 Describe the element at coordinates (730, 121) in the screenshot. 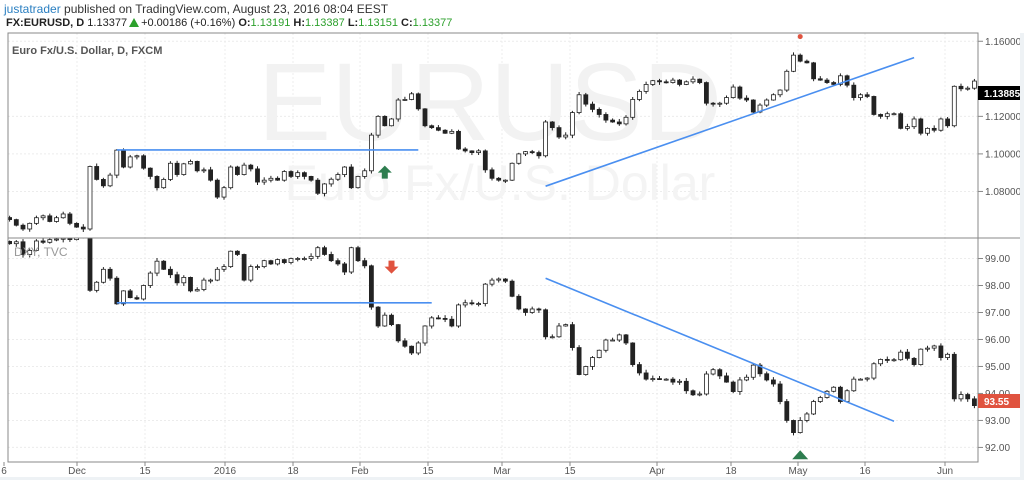

I see `trendline` at that location.